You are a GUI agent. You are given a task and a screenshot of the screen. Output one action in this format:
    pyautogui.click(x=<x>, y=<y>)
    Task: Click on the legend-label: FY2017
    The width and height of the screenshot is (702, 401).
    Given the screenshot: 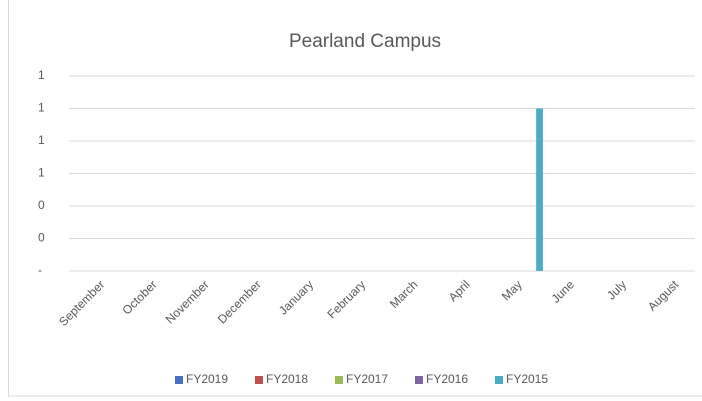 What is the action you would take?
    pyautogui.click(x=367, y=379)
    